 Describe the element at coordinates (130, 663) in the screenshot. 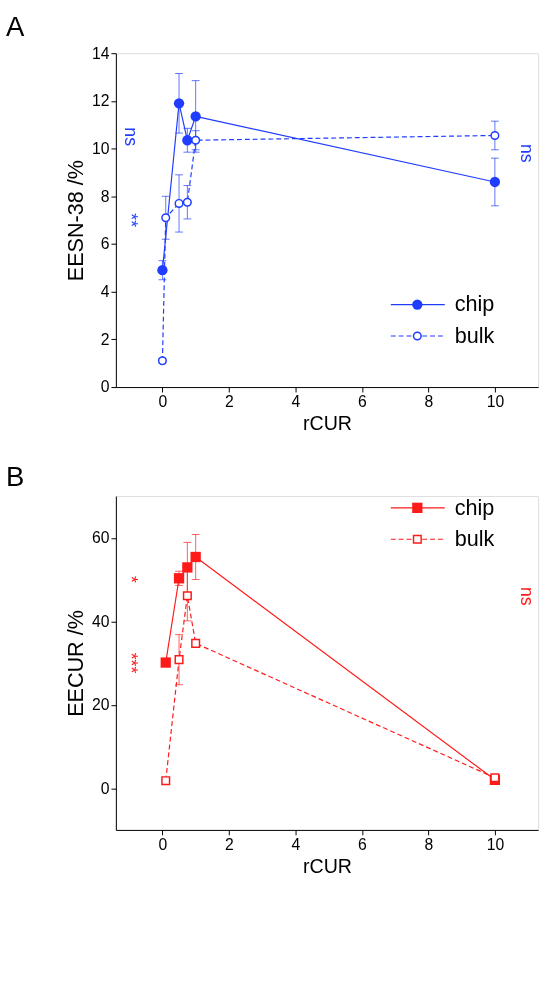

I see `annotation: ***` at that location.